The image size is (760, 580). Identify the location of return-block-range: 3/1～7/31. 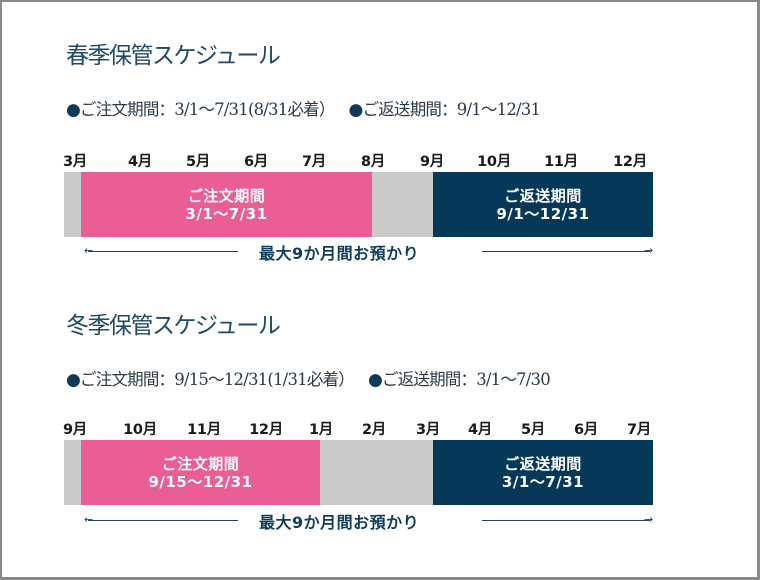
(543, 481).